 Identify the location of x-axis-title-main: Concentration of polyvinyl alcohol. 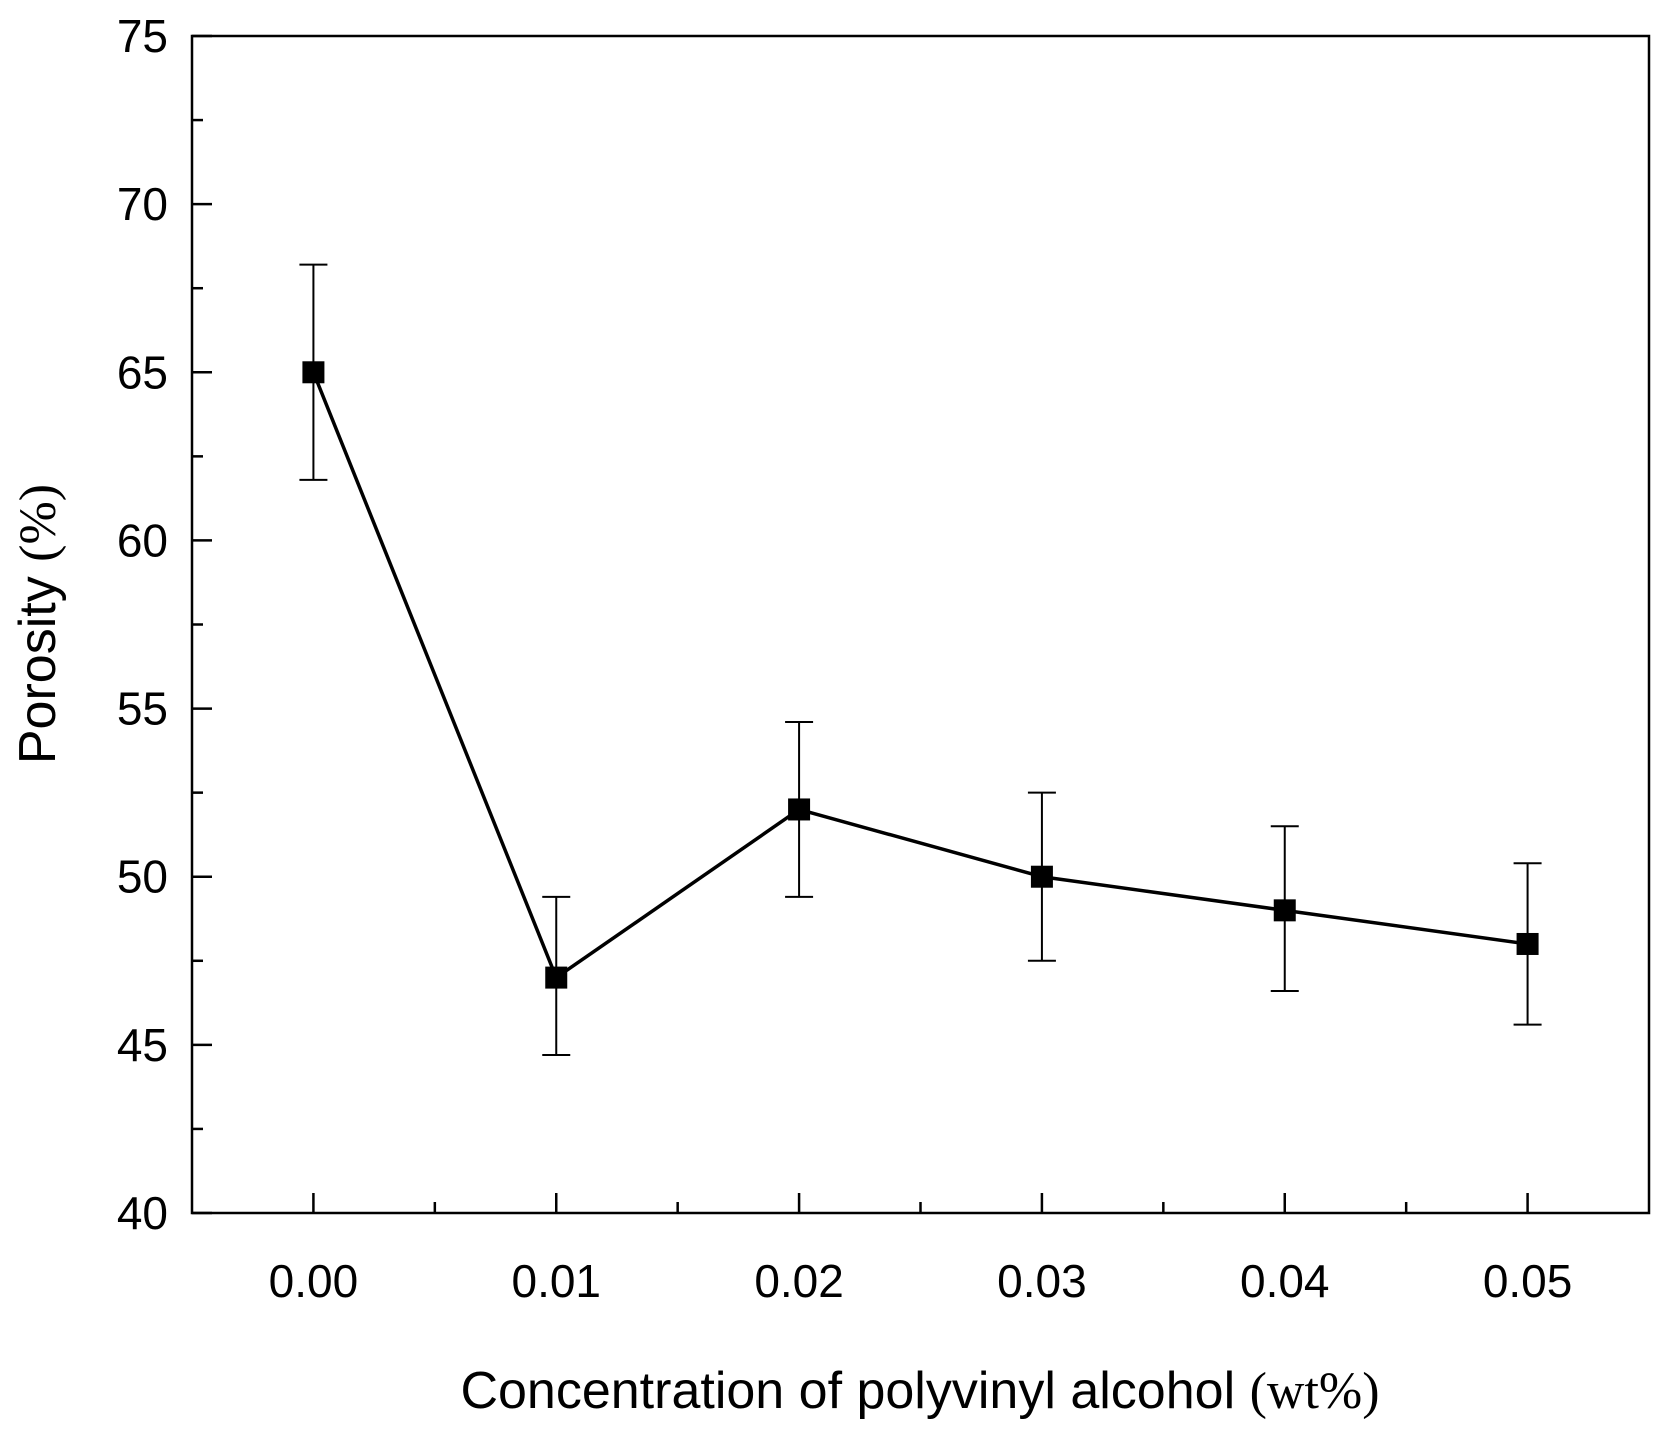
(854, 1391).